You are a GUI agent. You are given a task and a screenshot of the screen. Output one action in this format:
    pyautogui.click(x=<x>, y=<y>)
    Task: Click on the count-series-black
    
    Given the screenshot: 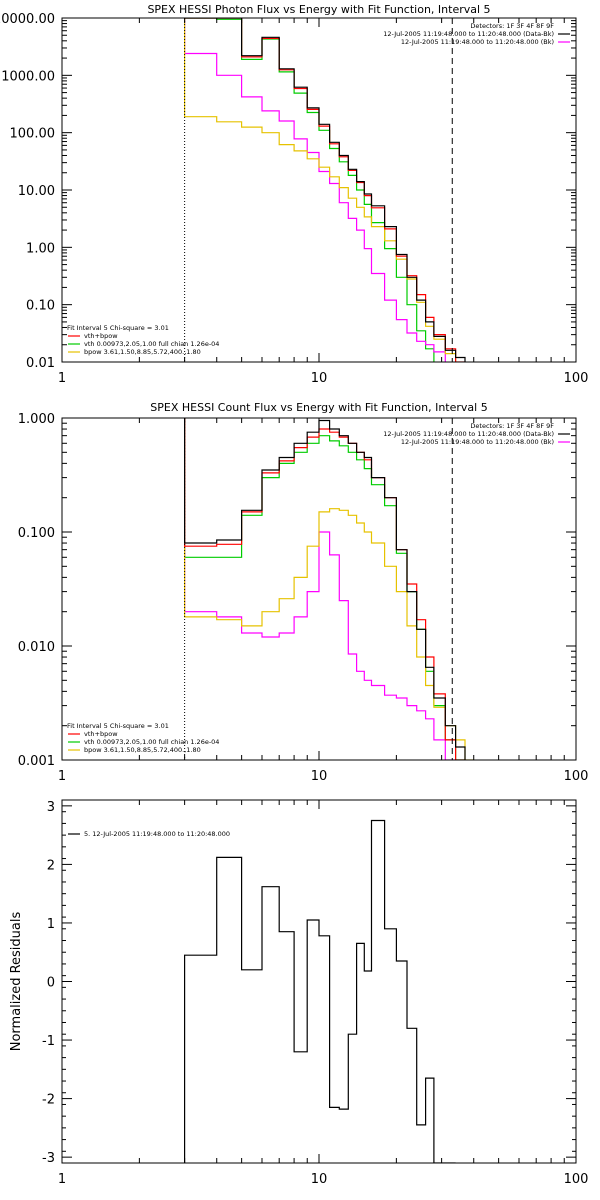 What is the action you would take?
    pyautogui.click(x=325, y=589)
    